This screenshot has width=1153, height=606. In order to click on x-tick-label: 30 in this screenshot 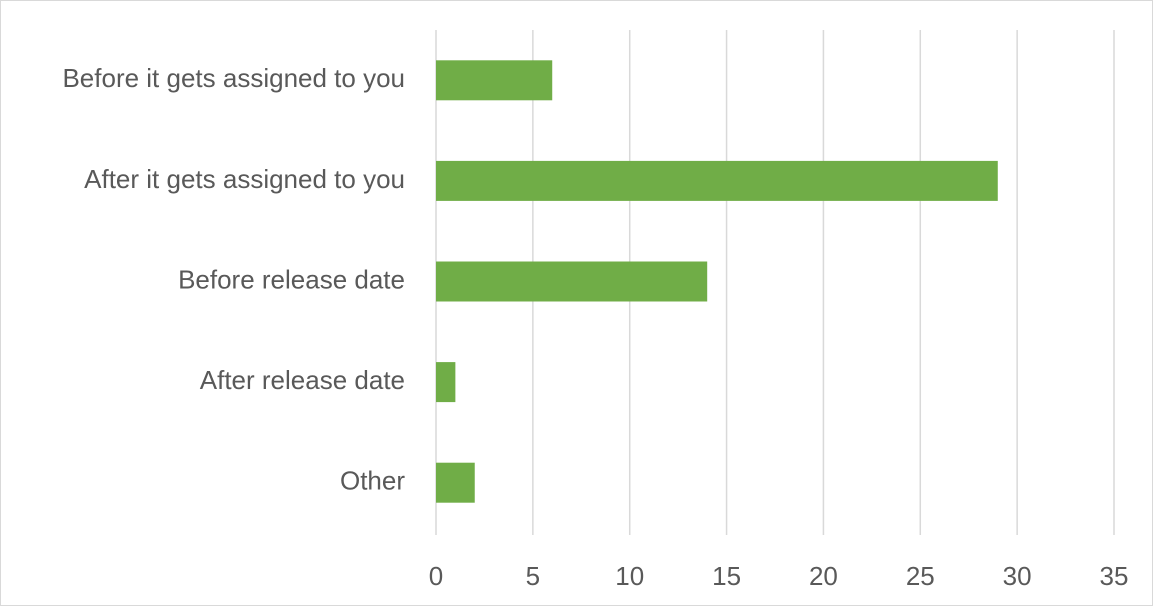, I will do `click(1017, 576)`.